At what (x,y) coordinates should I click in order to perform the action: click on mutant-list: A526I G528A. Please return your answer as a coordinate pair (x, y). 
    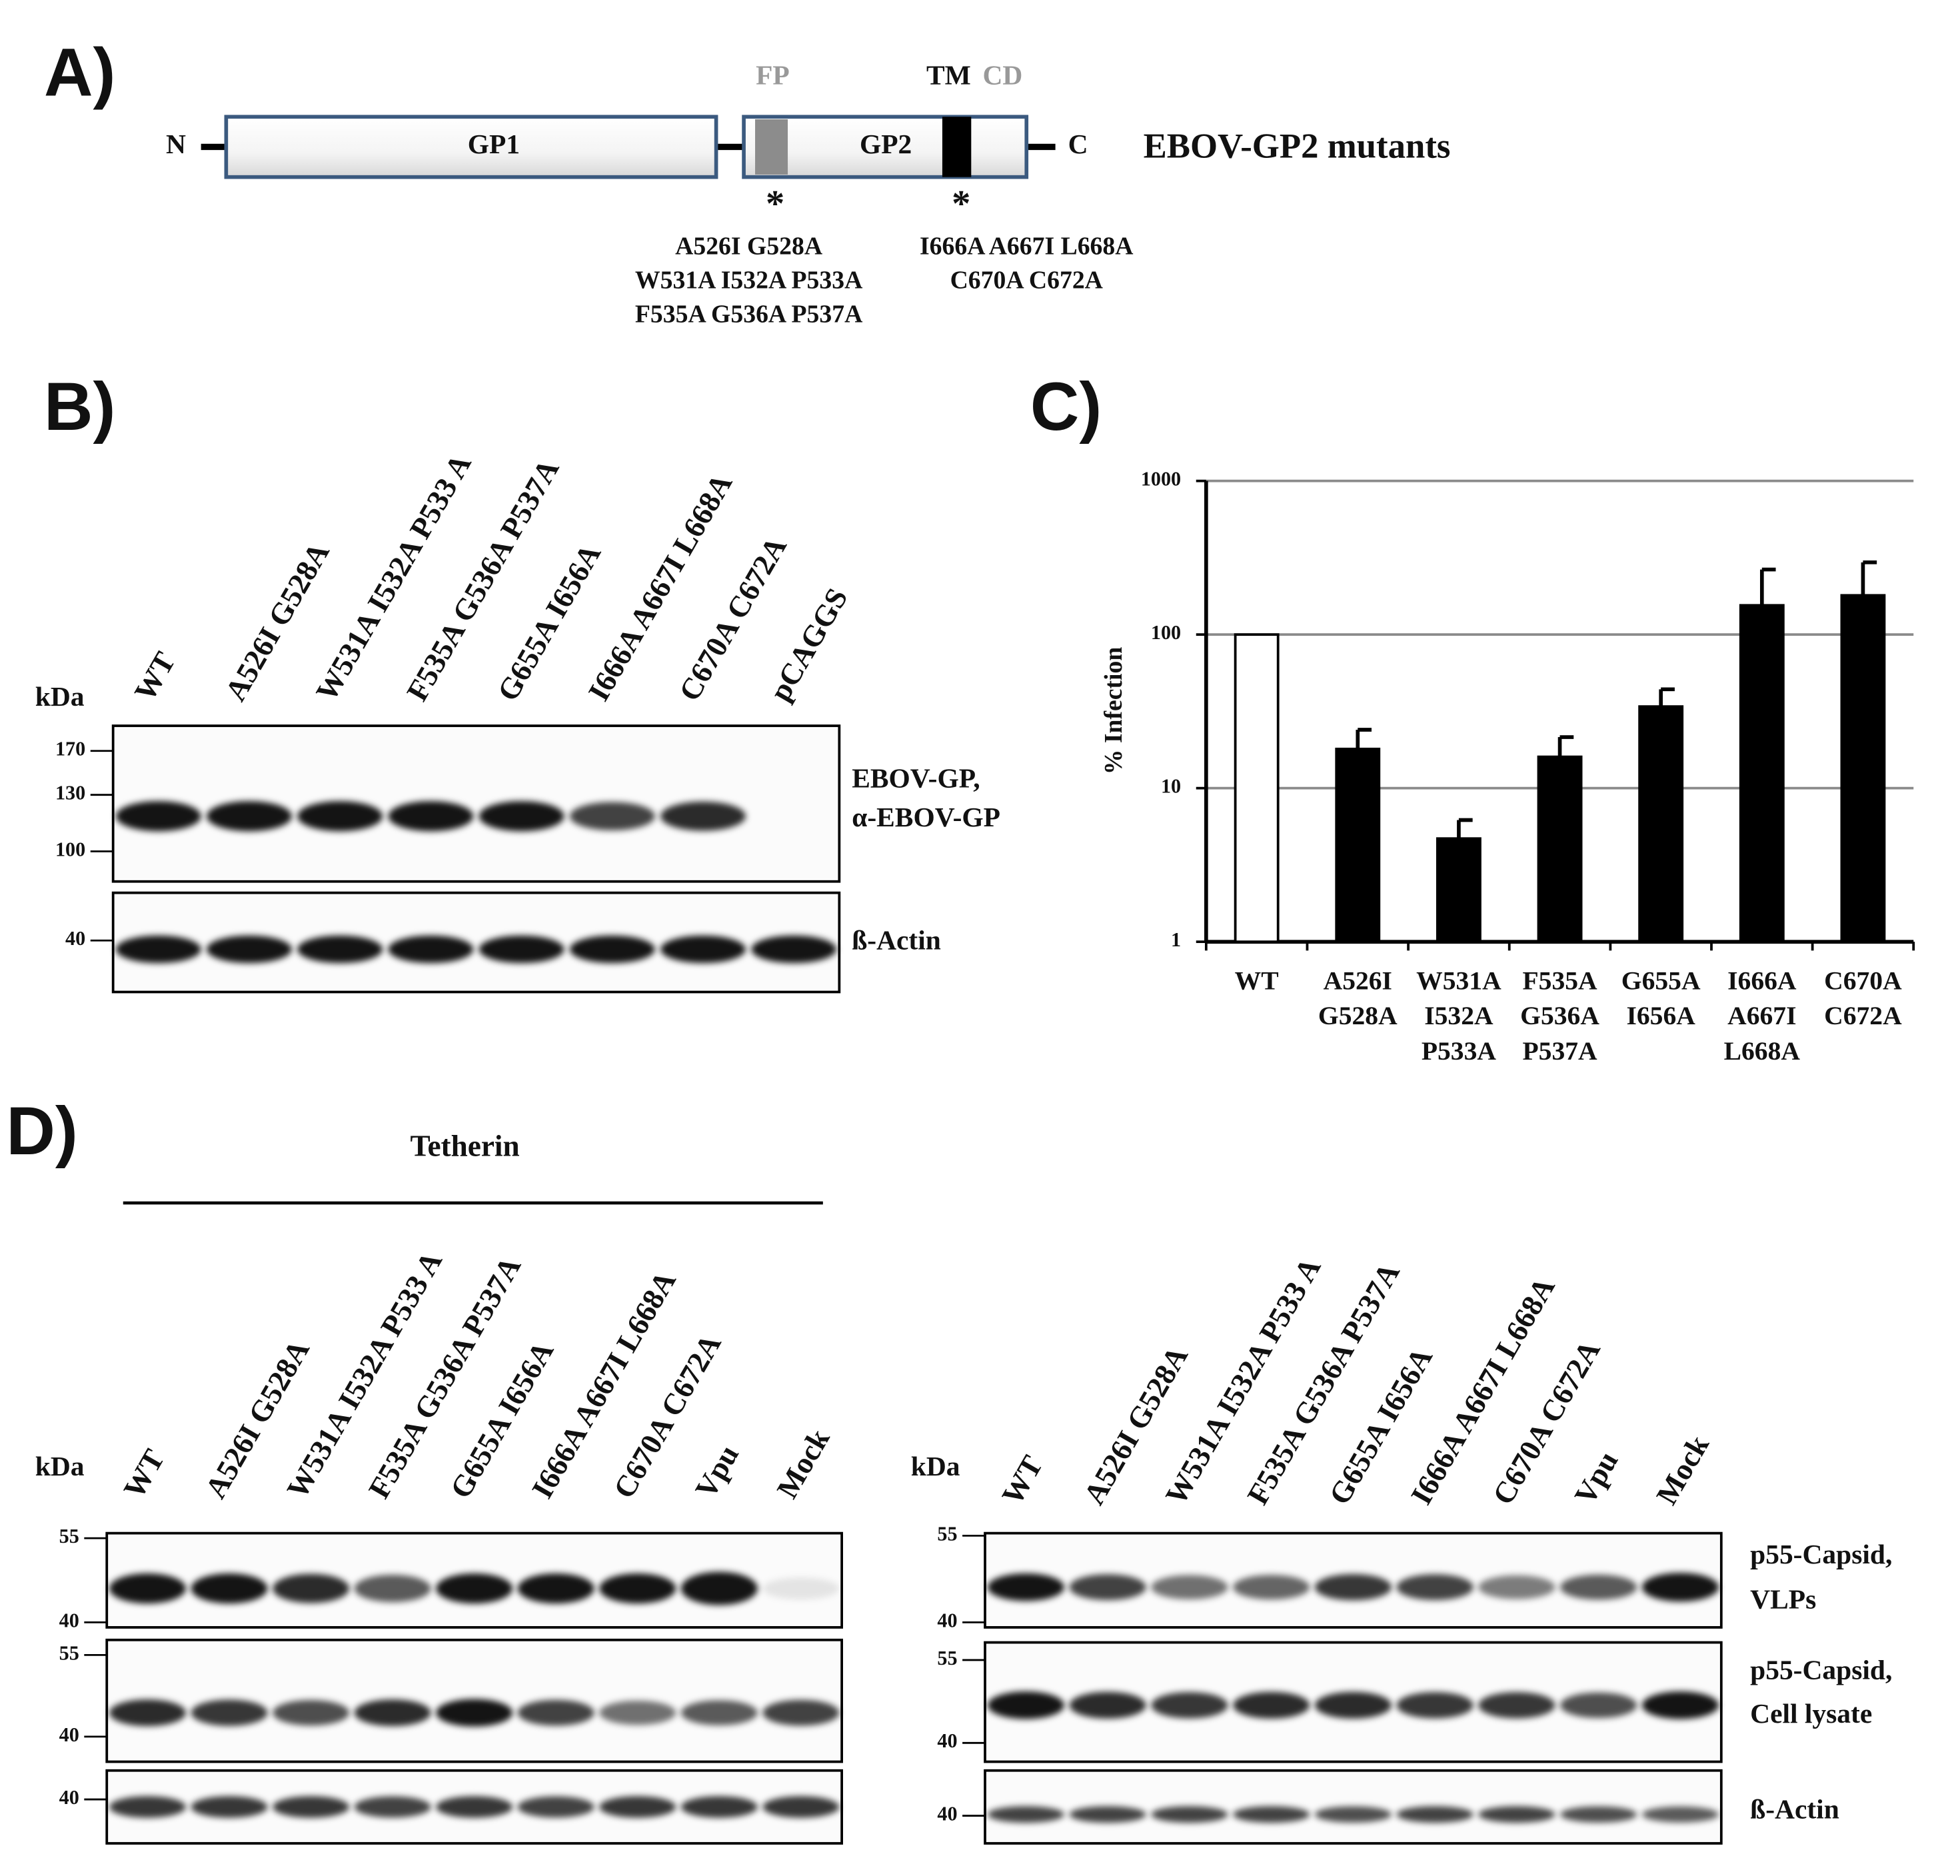
    Looking at the image, I should click on (749, 247).